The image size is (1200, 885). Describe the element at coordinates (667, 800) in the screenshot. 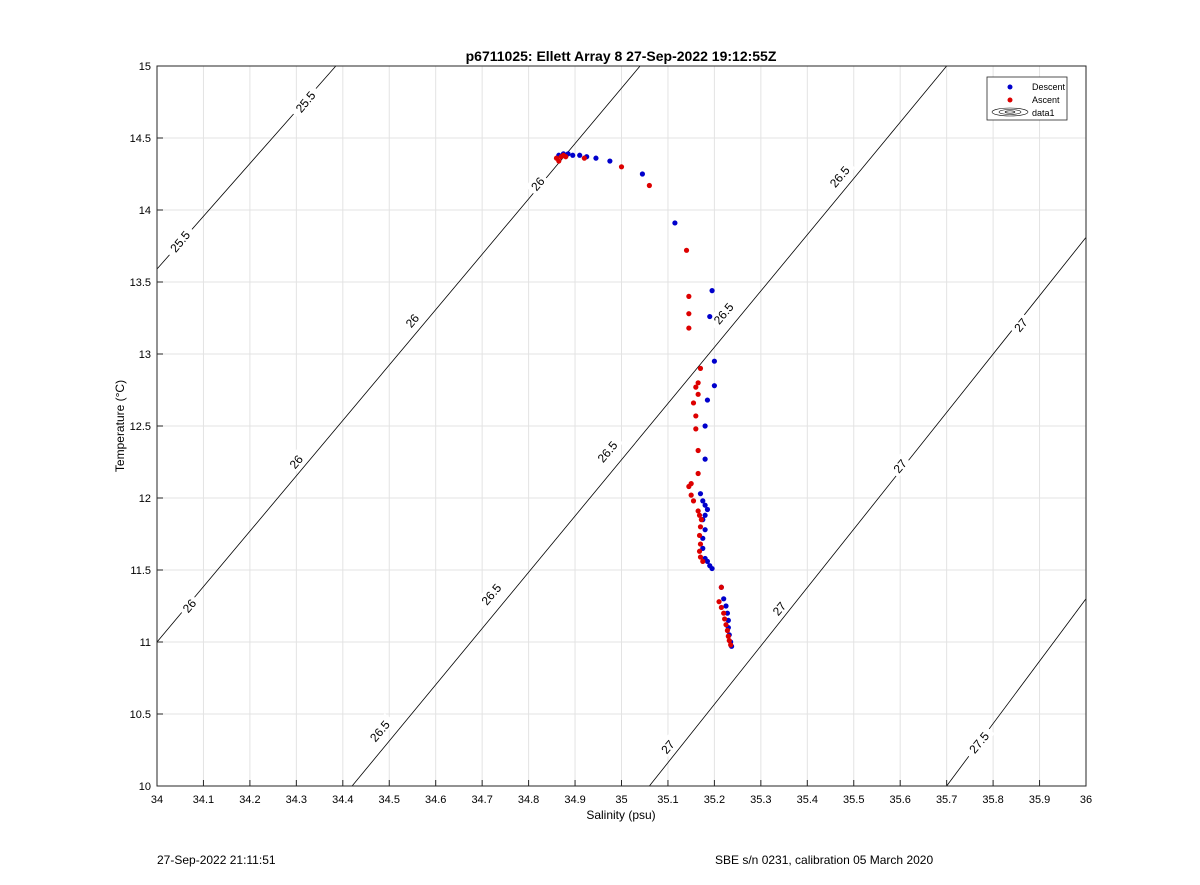

I see `x-tick-label: 35.1` at that location.